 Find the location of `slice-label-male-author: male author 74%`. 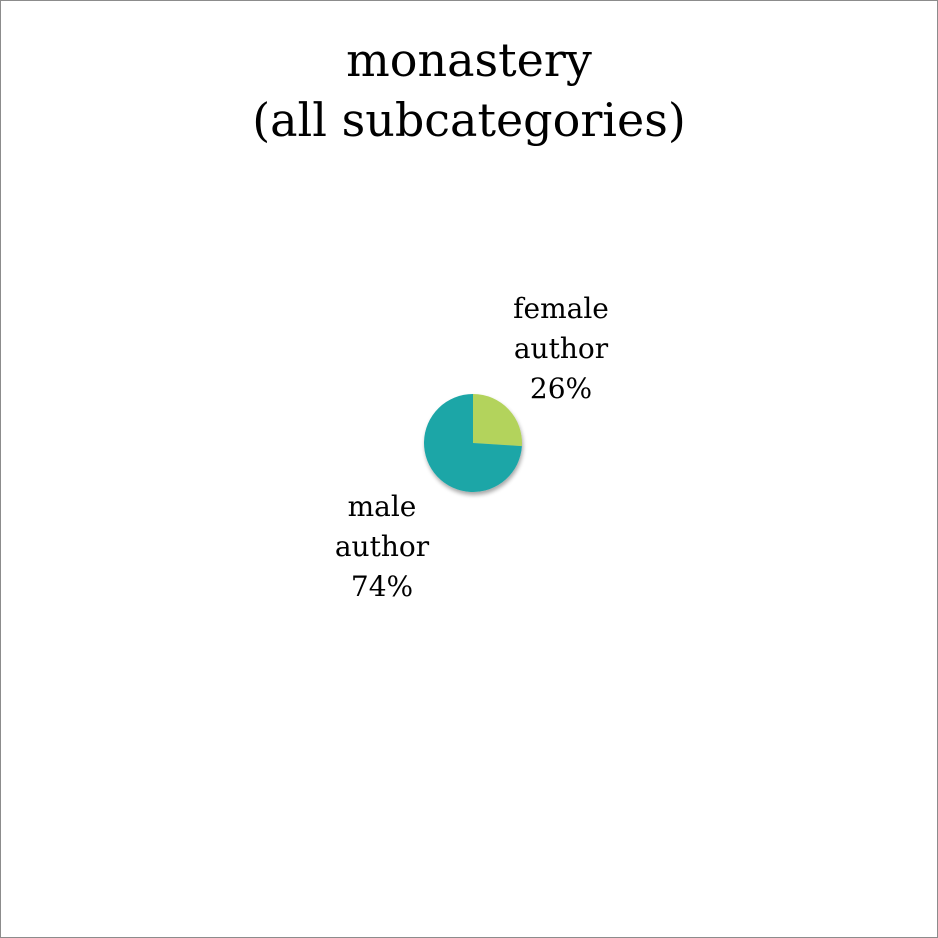

slice-label-male-author: male author 74% is located at coordinates (382, 547).